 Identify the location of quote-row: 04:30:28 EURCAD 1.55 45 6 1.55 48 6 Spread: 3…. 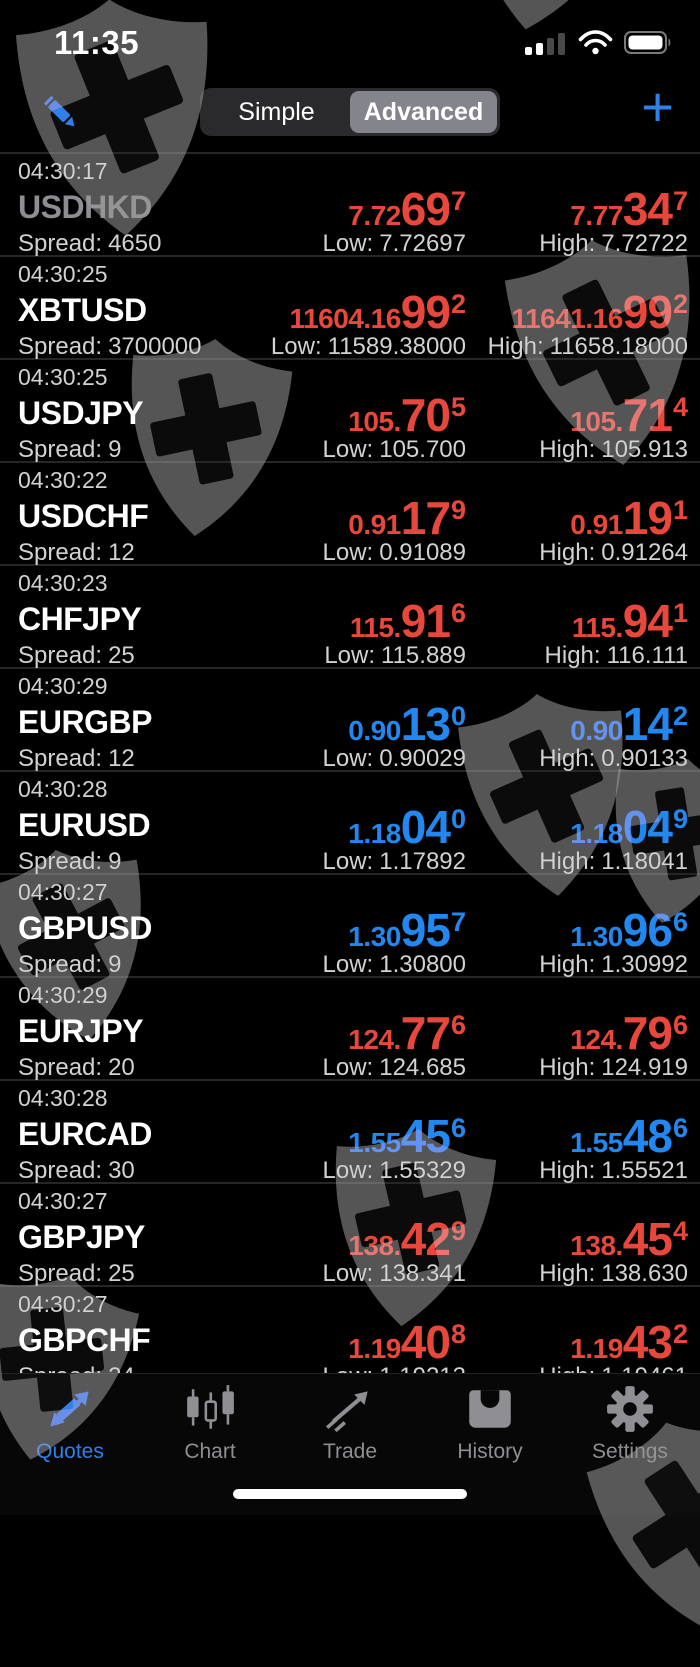
(350, 1132).